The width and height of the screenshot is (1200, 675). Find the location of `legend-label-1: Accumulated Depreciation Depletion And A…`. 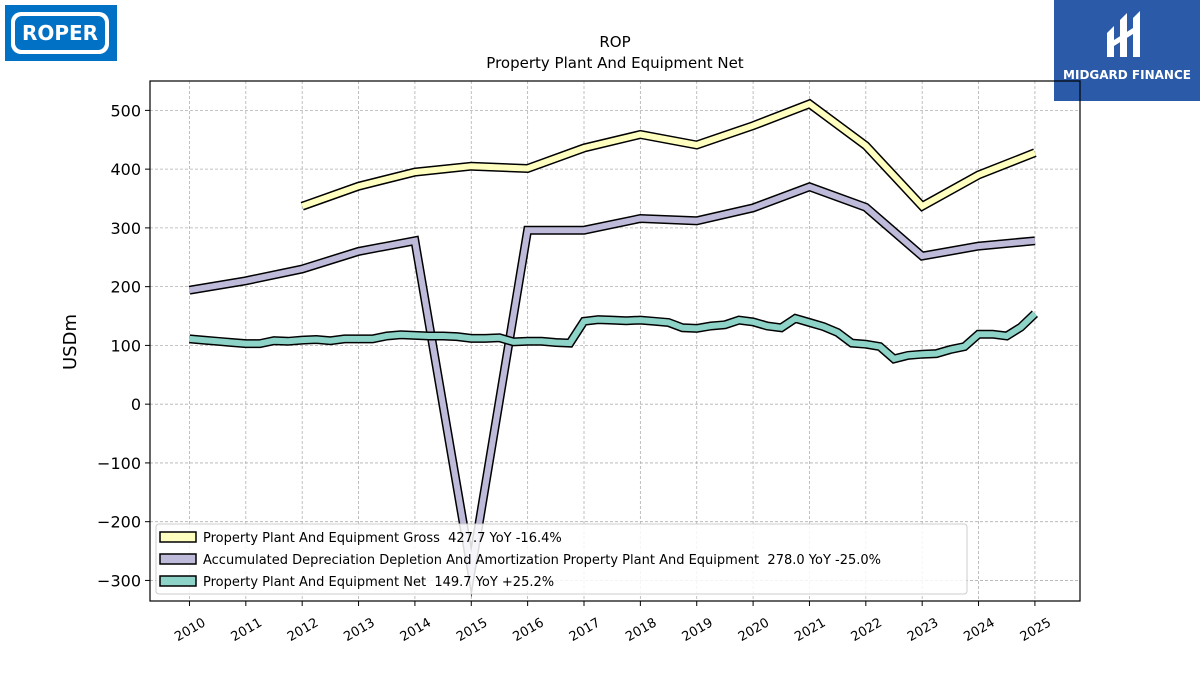

legend-label-1: Accumulated Depreciation Depletion And A… is located at coordinates (542, 560).